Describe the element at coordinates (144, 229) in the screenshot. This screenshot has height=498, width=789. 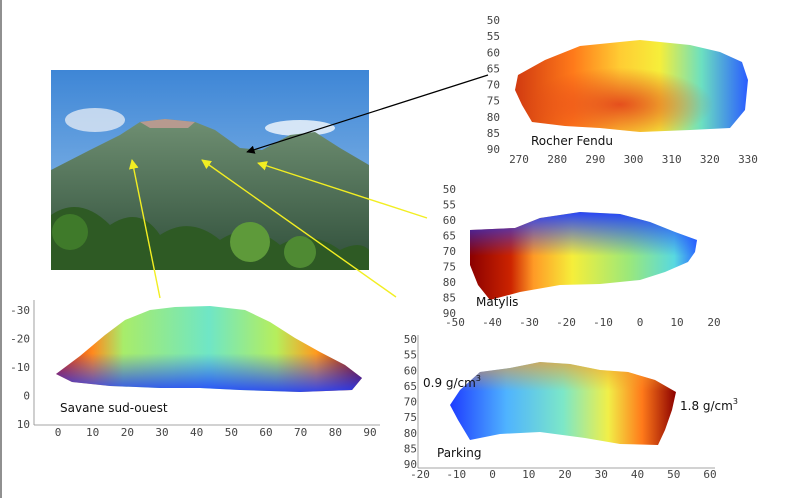
I see `arrow-savane` at that location.